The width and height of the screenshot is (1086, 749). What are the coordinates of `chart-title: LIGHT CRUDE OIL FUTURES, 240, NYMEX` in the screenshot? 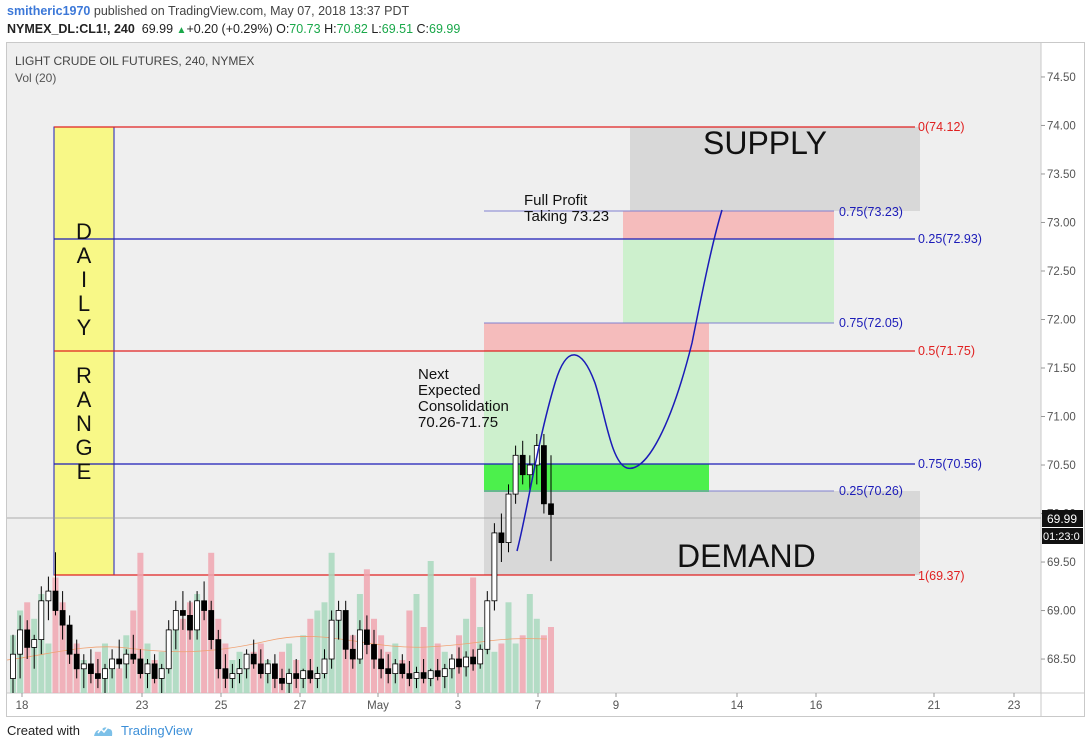 It's located at (135, 61).